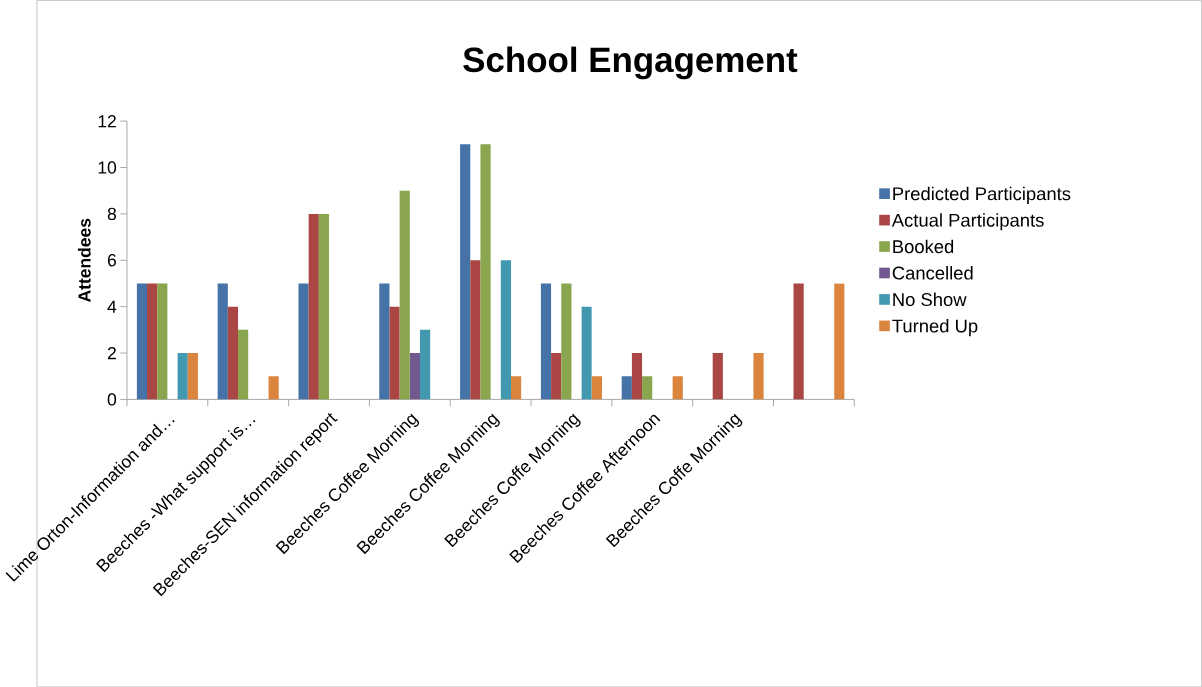  I want to click on y-tick-label: 8, so click(112, 213).